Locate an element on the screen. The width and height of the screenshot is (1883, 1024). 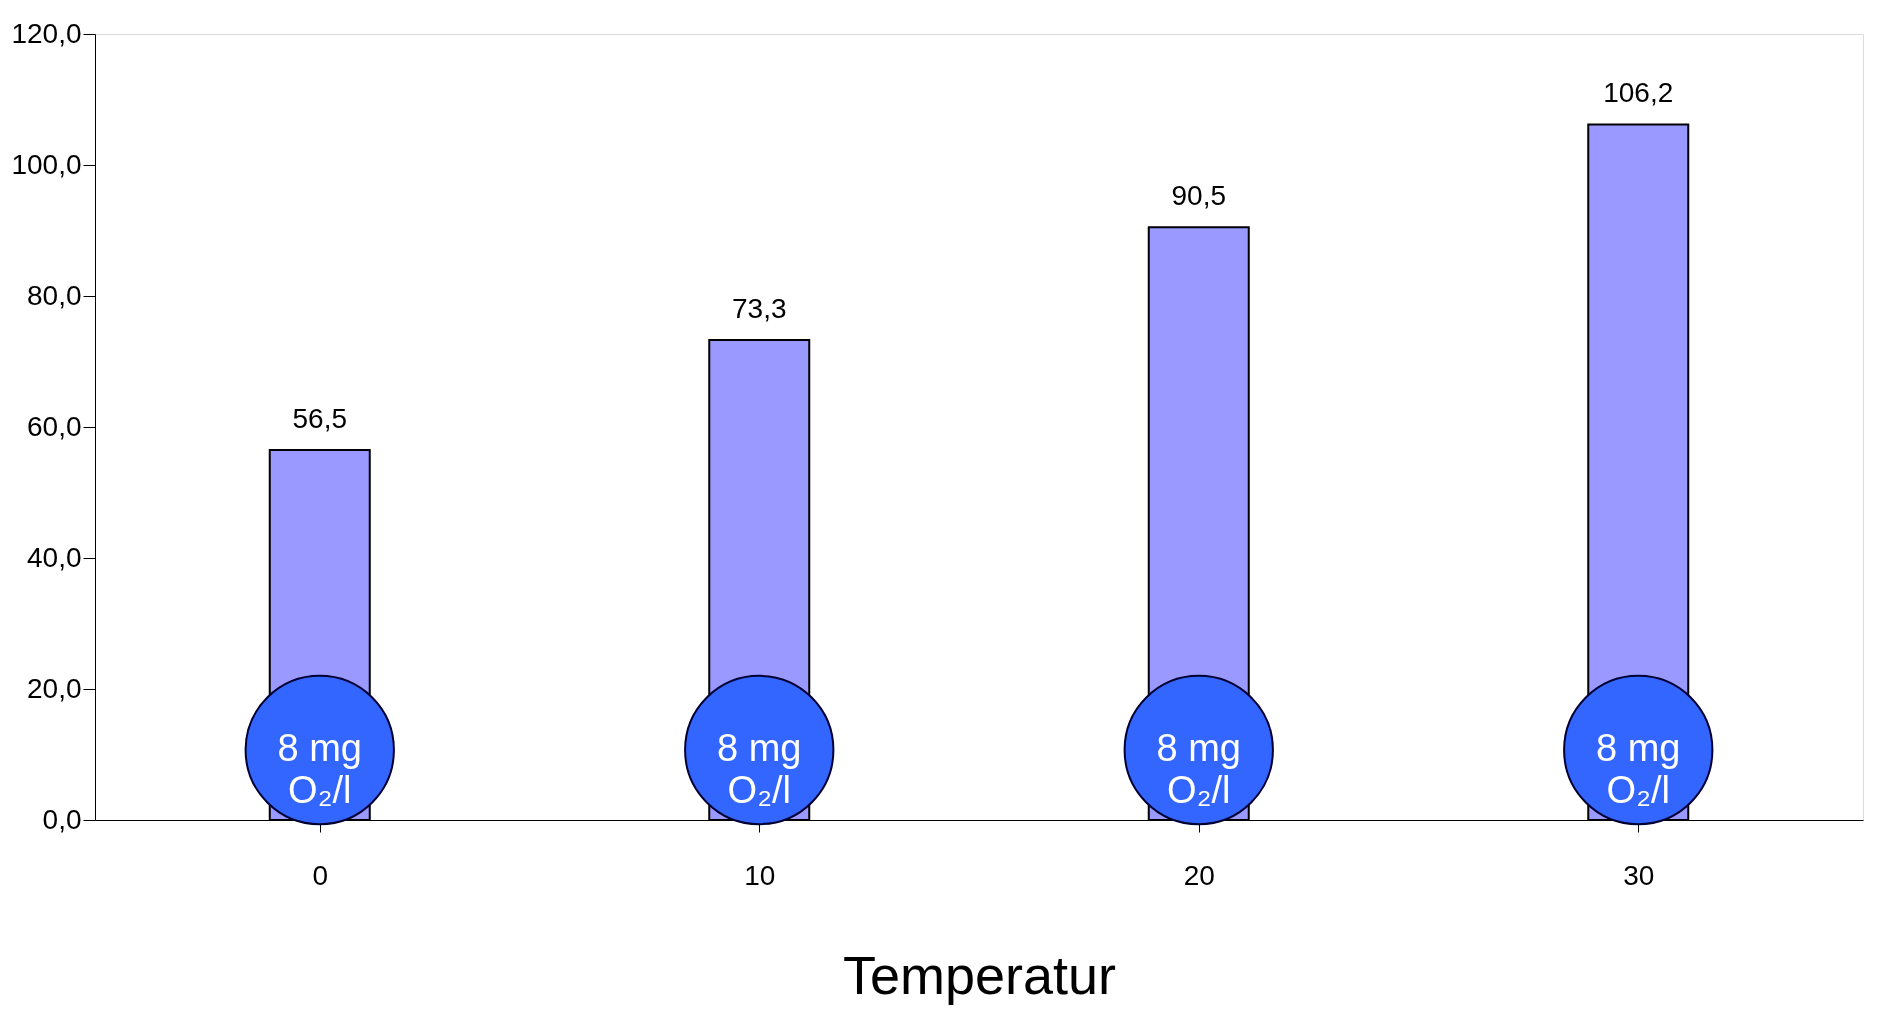
y-tick-label: 60,0 is located at coordinates (54, 426).